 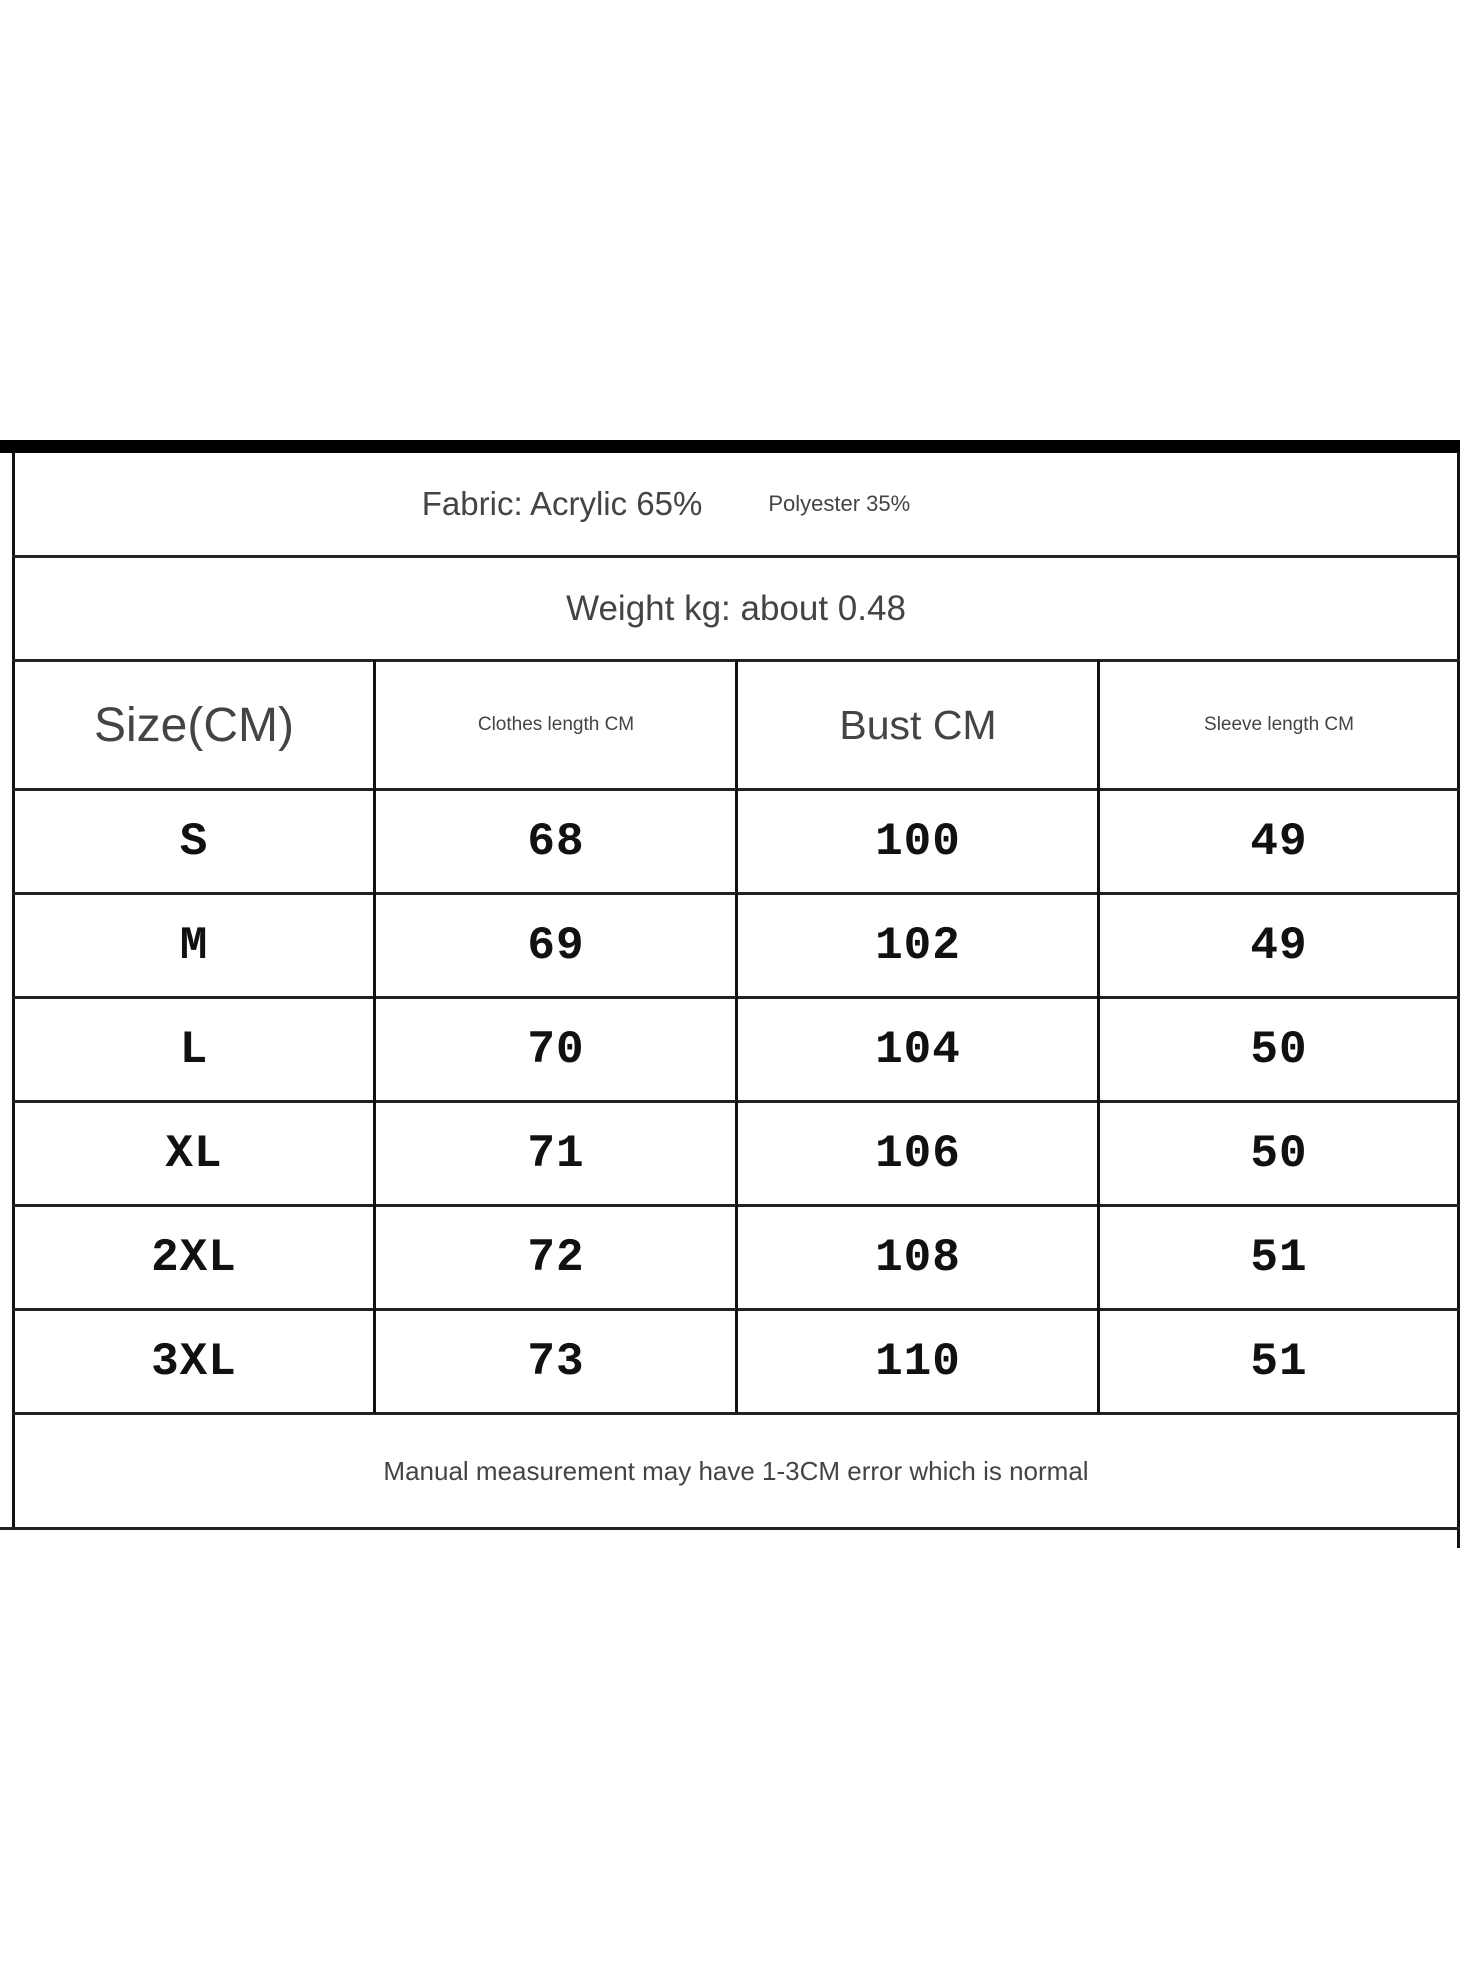 I want to click on cell-bust: 100, so click(x=918, y=841).